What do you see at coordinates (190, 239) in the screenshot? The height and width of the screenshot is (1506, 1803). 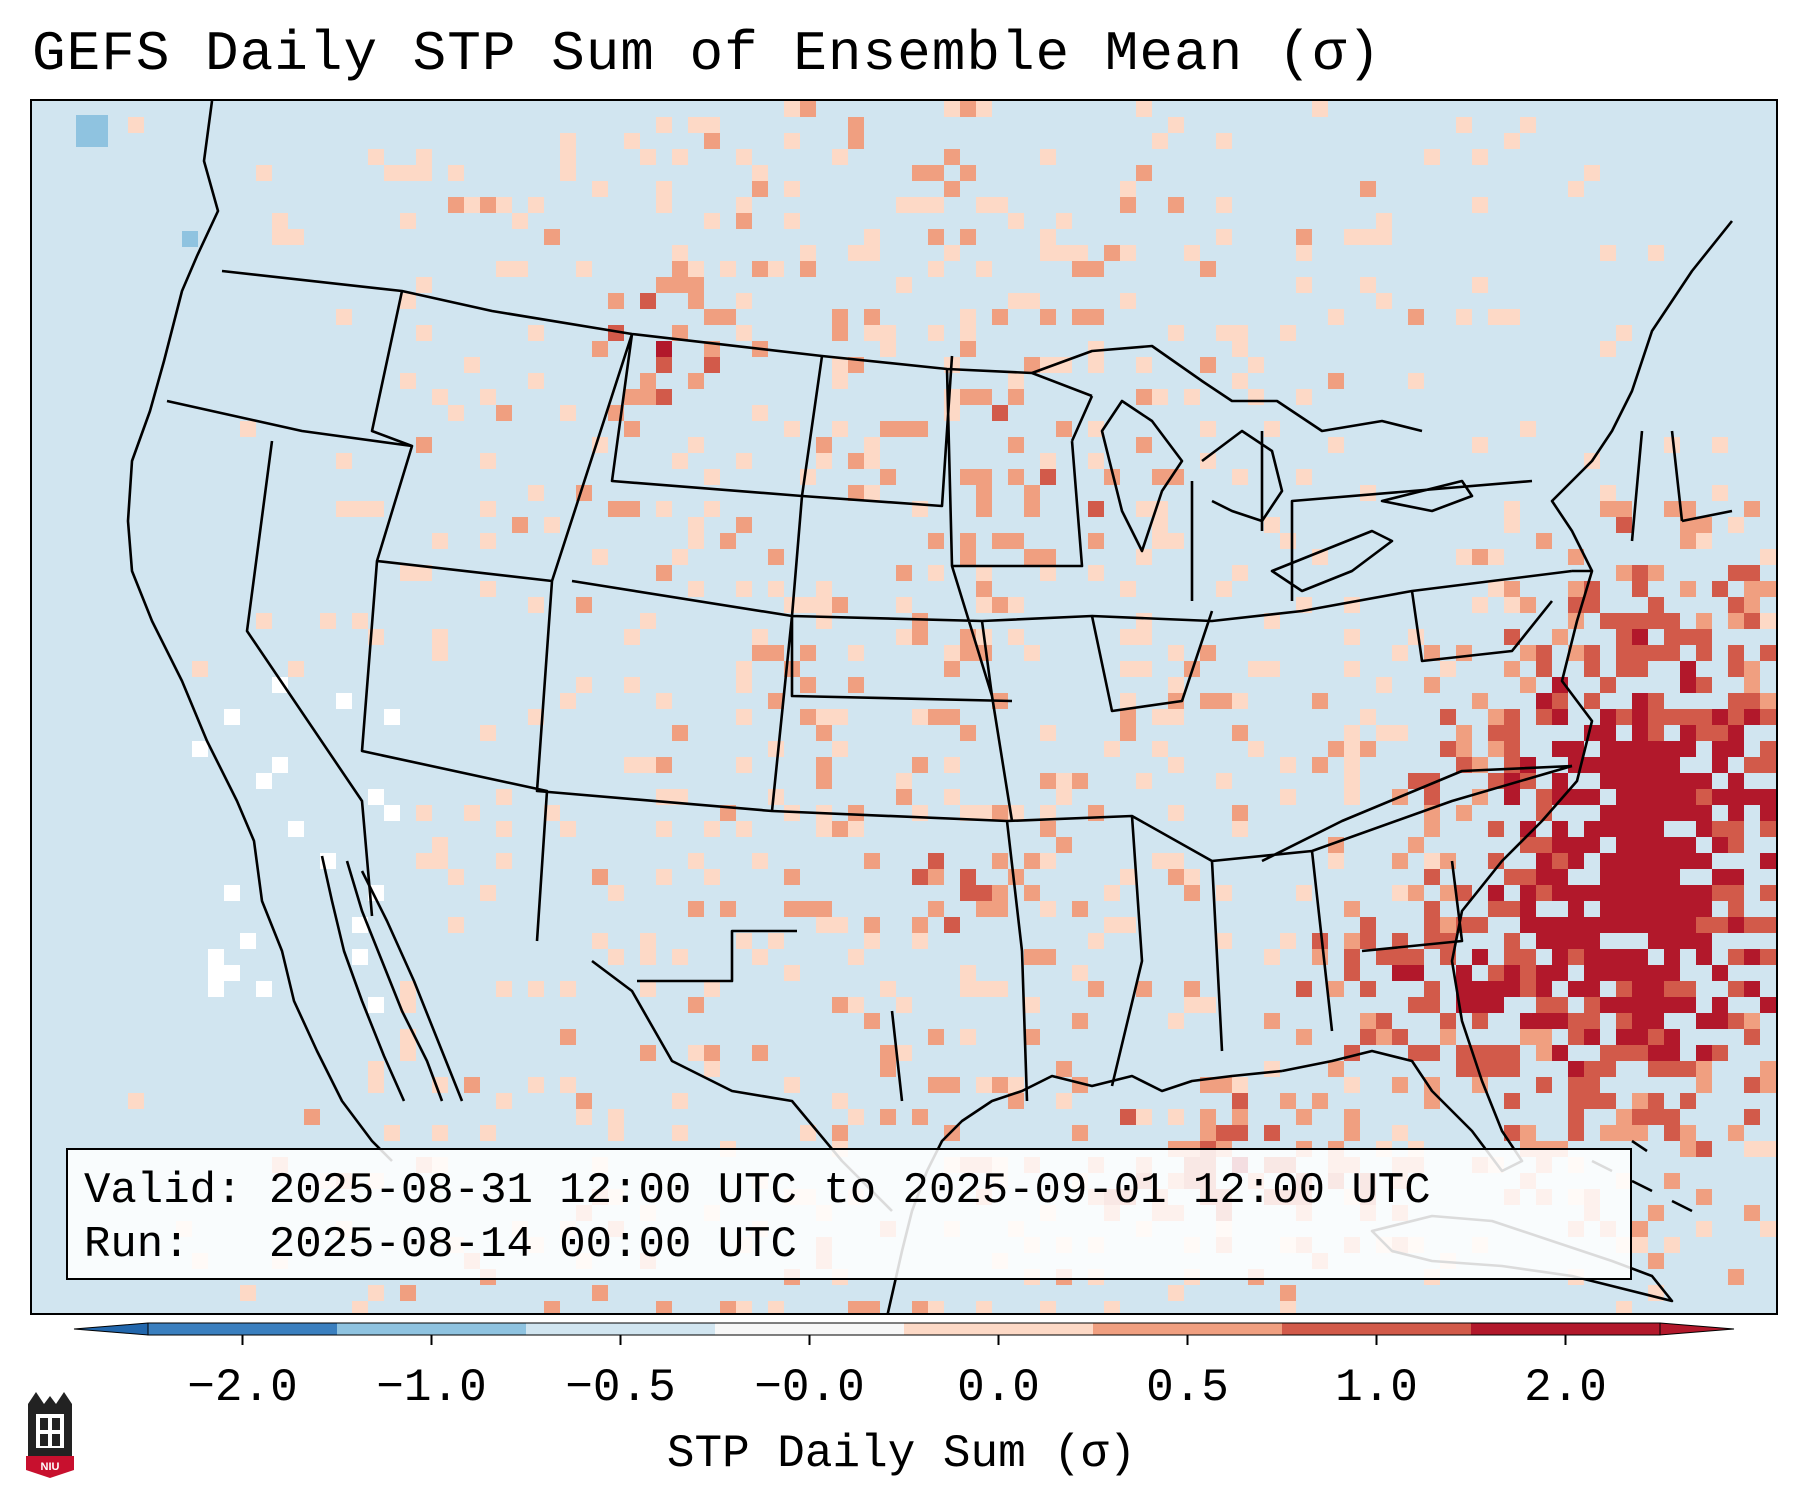 I see `anomaly-cell-negative` at bounding box center [190, 239].